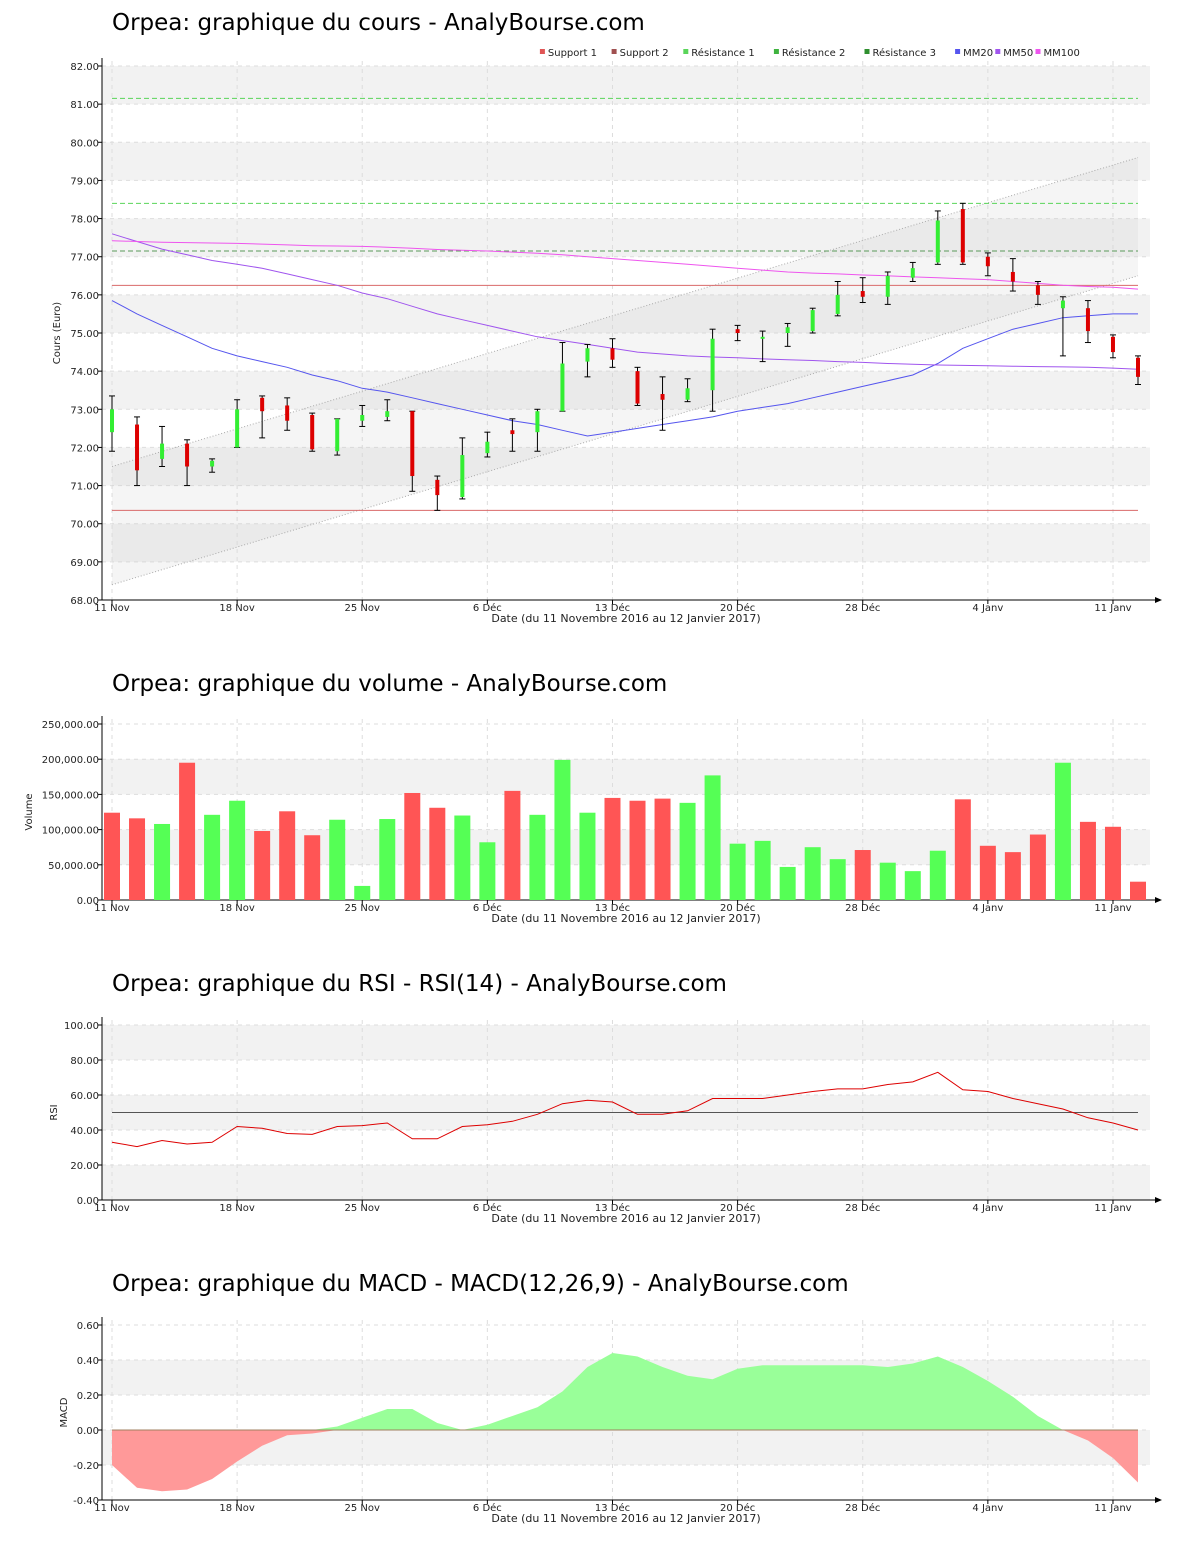 This screenshot has width=1200, height=1550. What do you see at coordinates (1158, 600) in the screenshot?
I see `x-axis-arrow-icon` at bounding box center [1158, 600].